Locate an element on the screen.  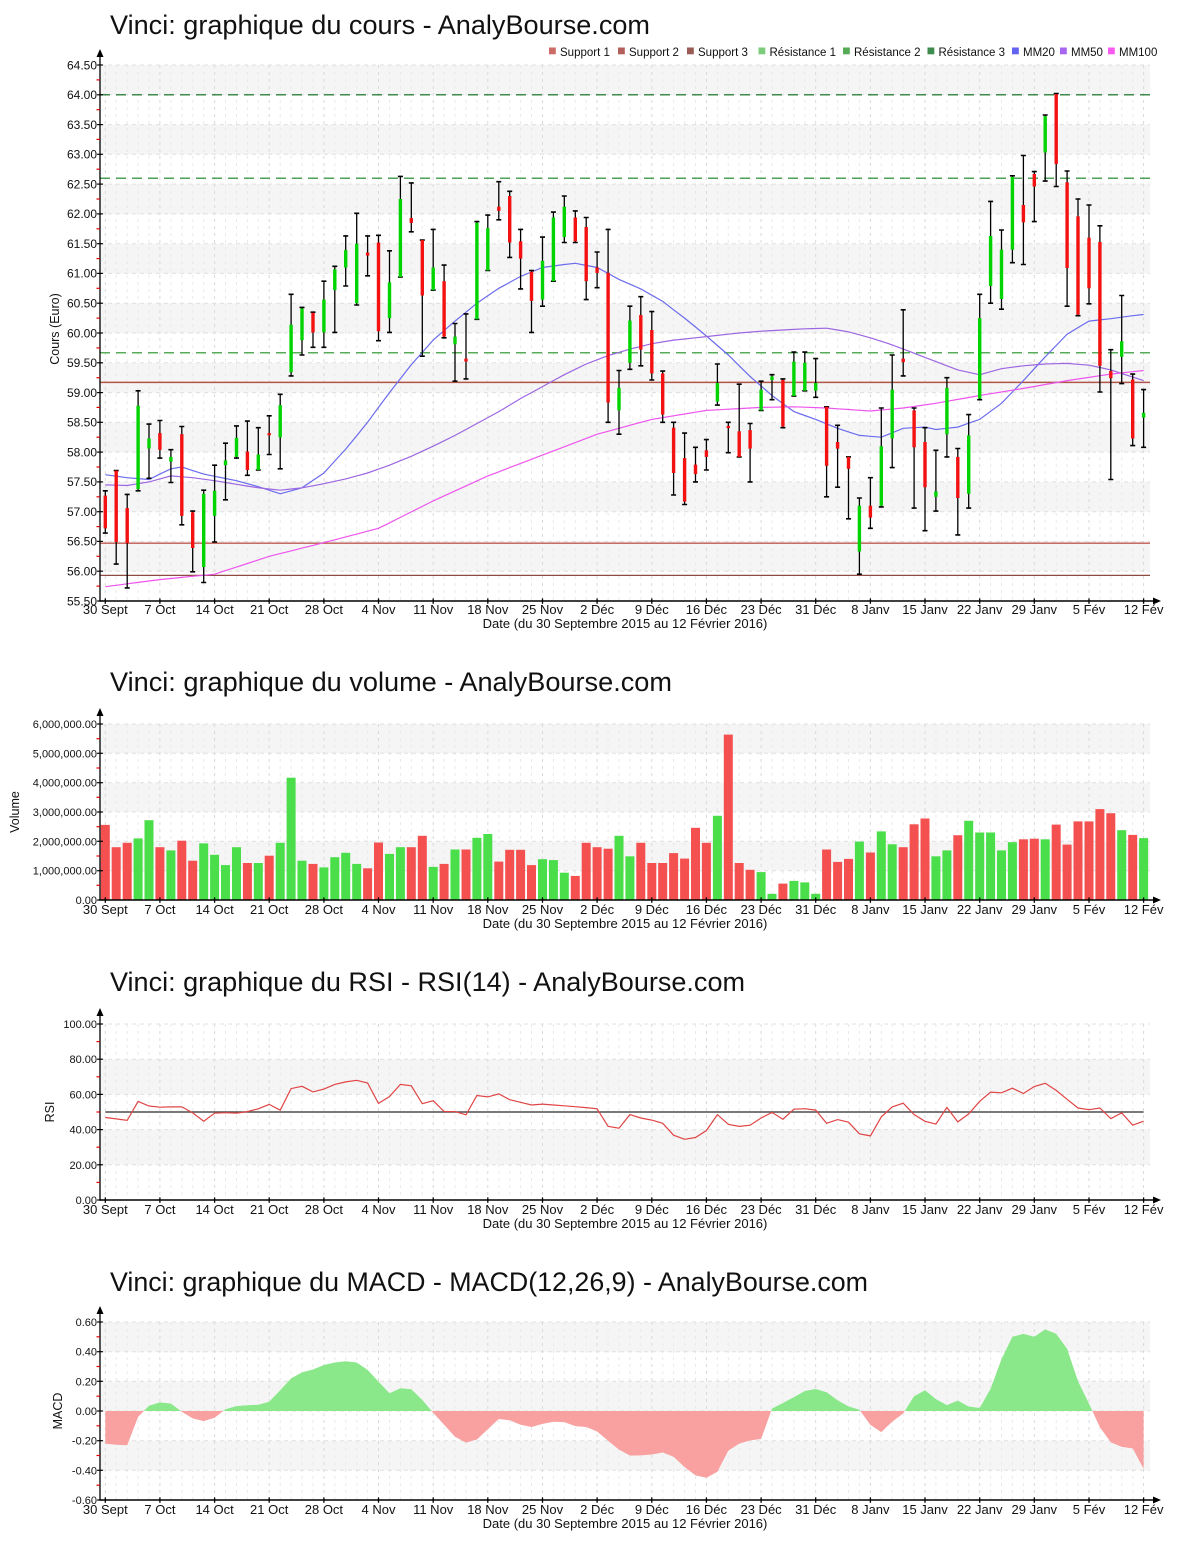
svg-text: 57.00 is located at coordinates (82, 512).